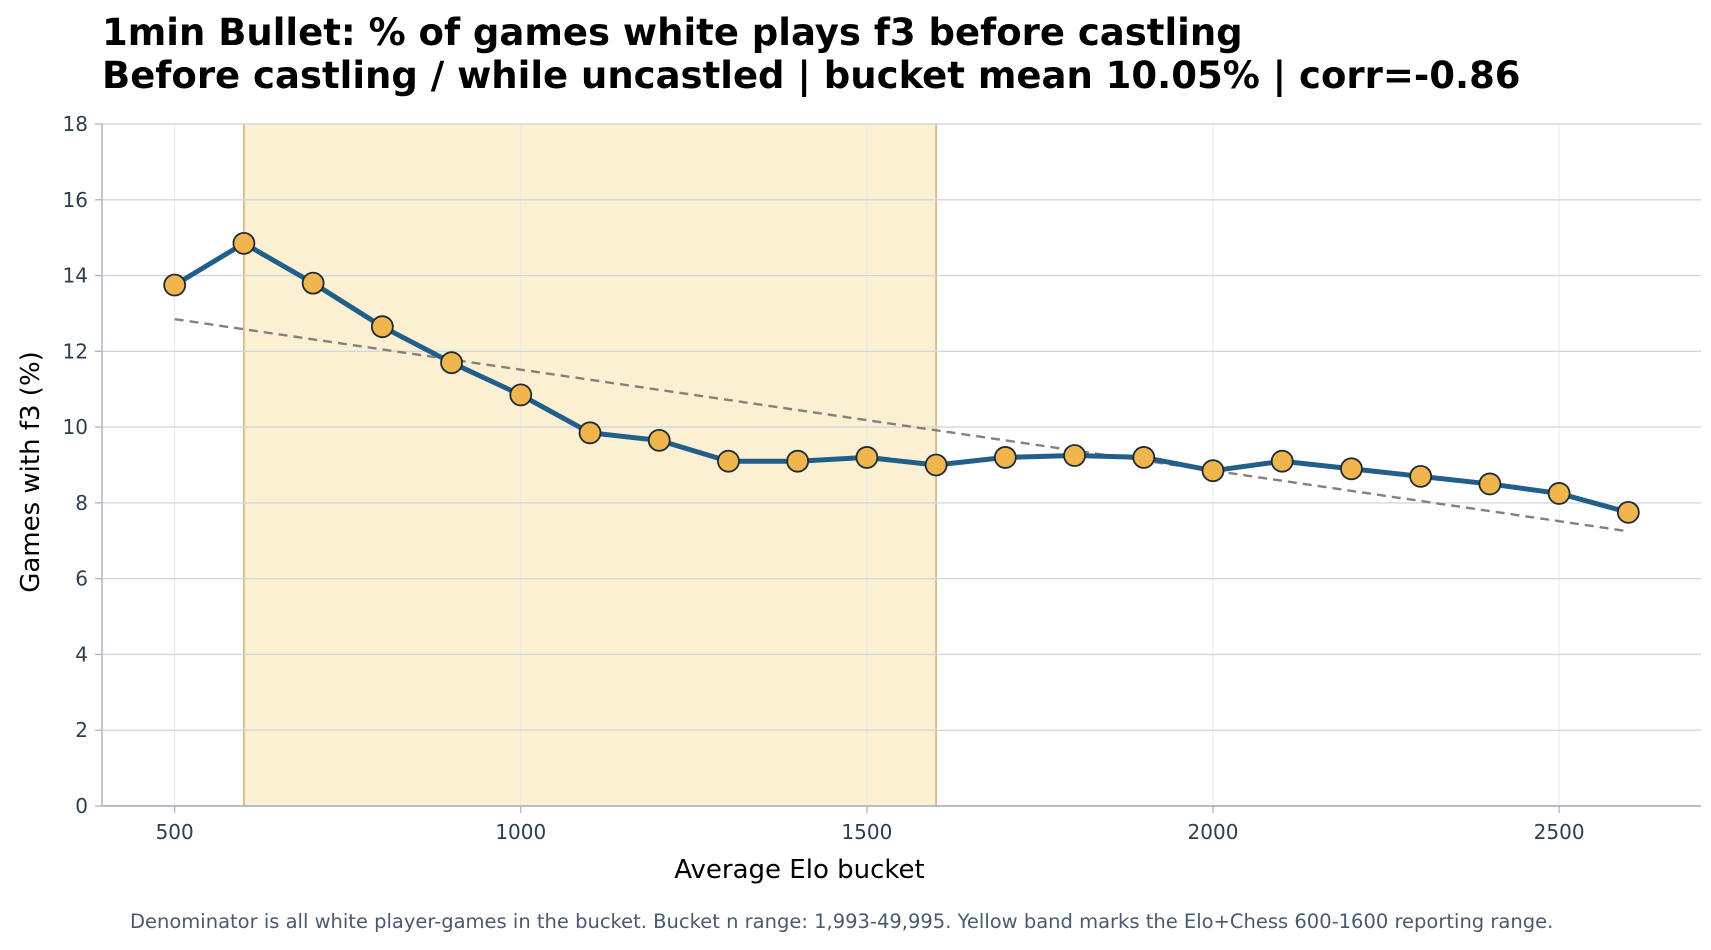 This screenshot has height=950, width=1711. What do you see at coordinates (799, 870) in the screenshot?
I see `x-axis-label: Average Elo bucket` at bounding box center [799, 870].